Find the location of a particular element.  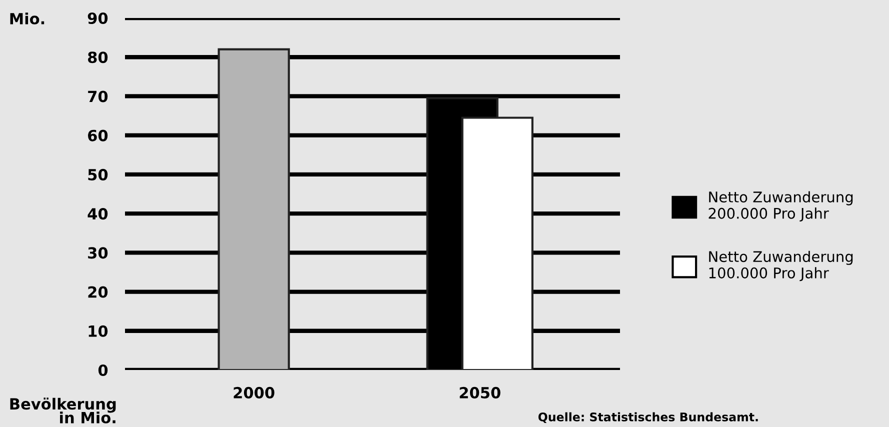

source-note: Quelle: Statistisches Bundesamt. is located at coordinates (648, 417).